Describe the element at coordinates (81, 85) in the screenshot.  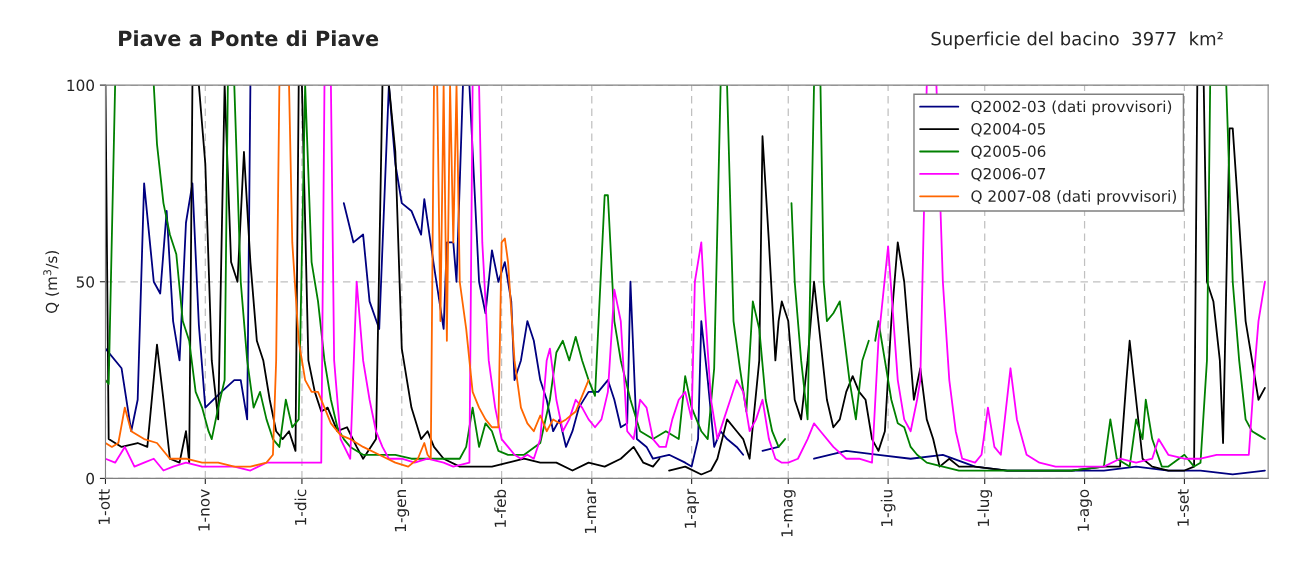
I see `y-tick-label: 100` at that location.